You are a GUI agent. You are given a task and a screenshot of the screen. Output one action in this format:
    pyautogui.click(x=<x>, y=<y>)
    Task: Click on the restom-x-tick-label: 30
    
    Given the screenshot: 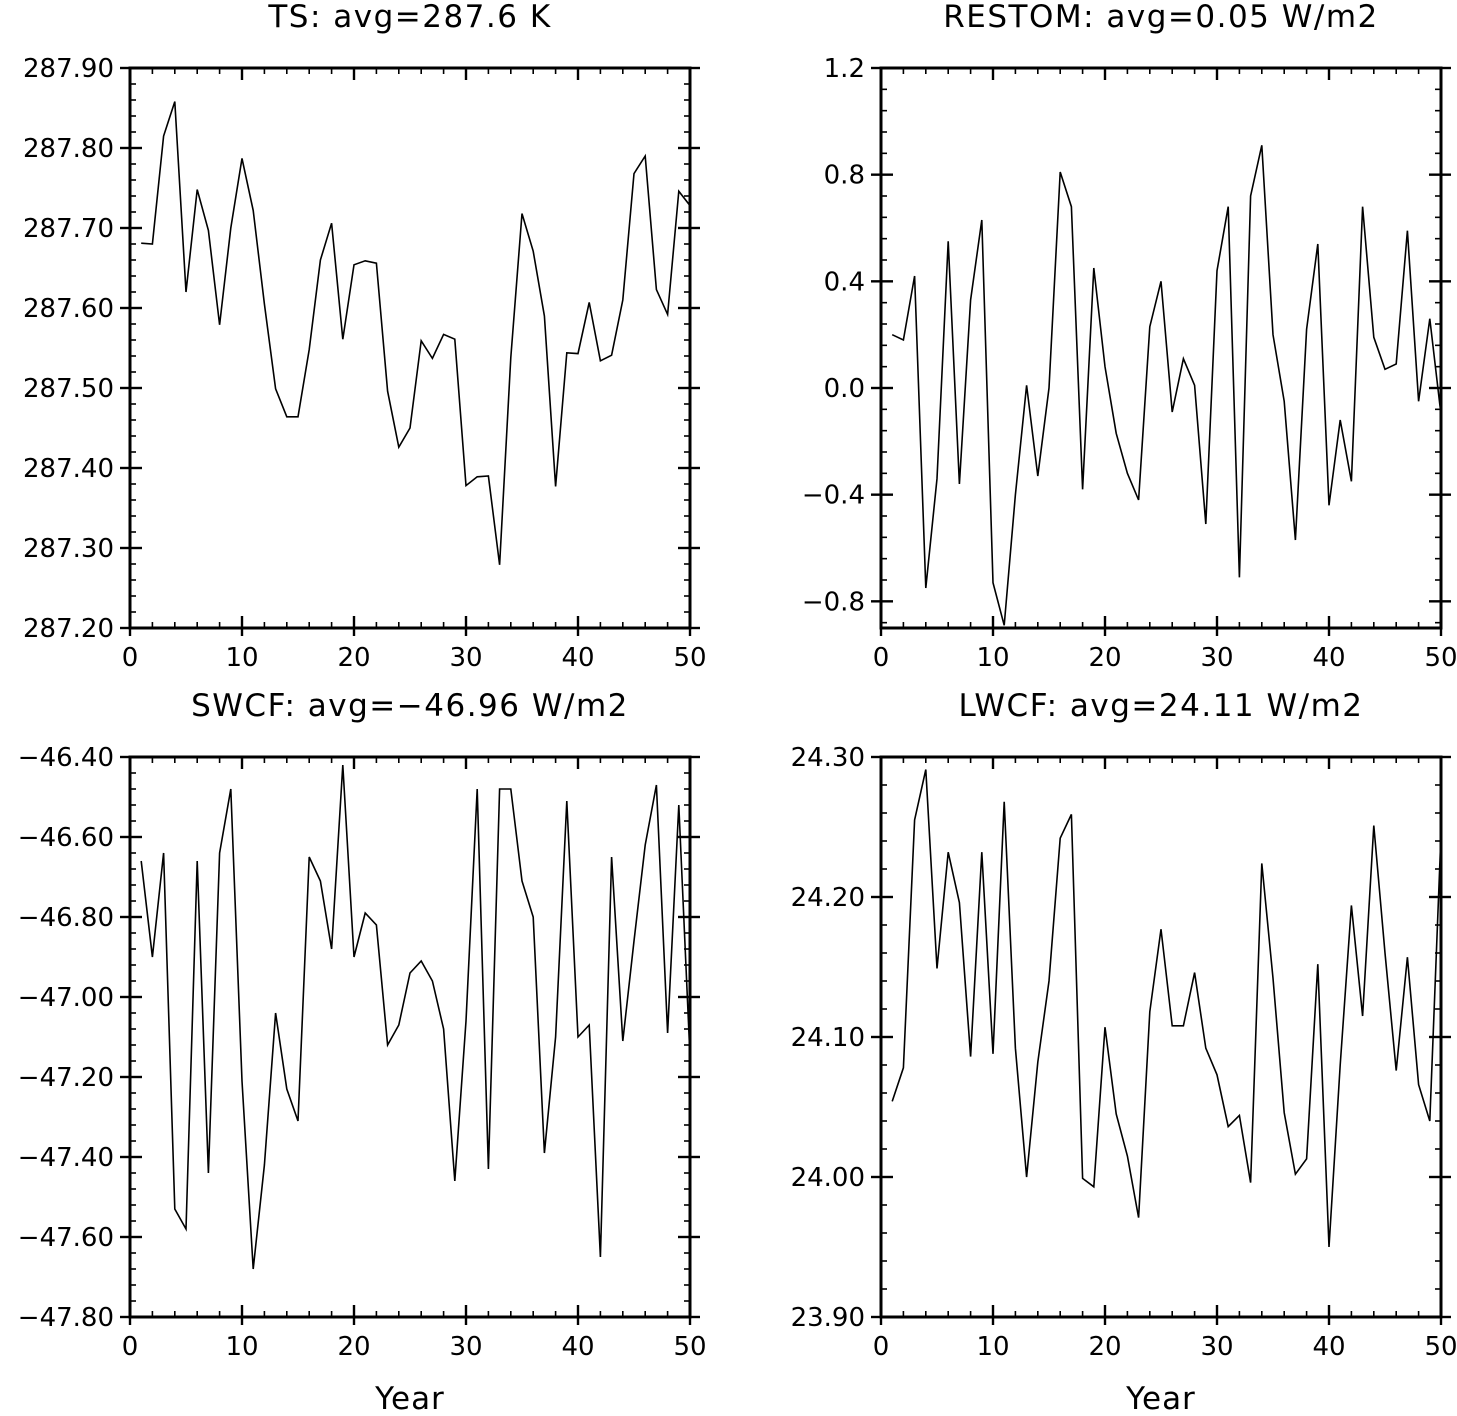 What is the action you would take?
    pyautogui.click(x=1216, y=658)
    